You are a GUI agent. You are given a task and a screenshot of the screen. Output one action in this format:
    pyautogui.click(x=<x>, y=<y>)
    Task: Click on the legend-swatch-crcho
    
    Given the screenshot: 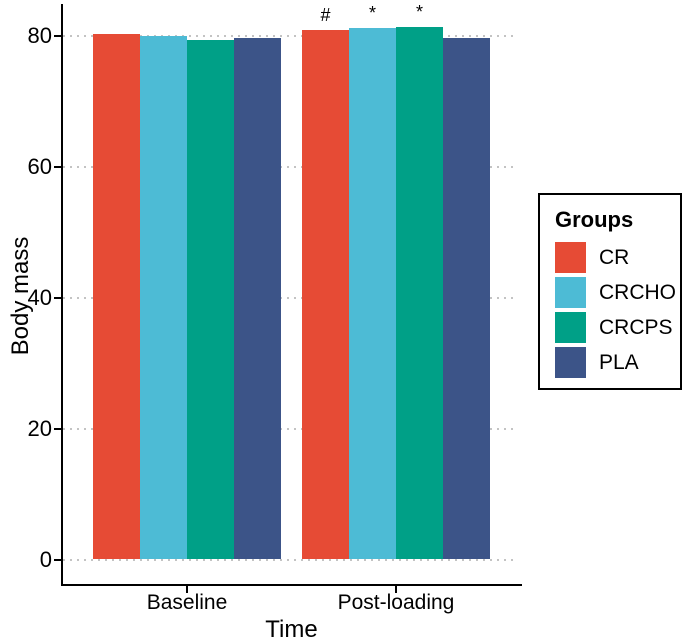 What is the action you would take?
    pyautogui.click(x=570, y=292)
    